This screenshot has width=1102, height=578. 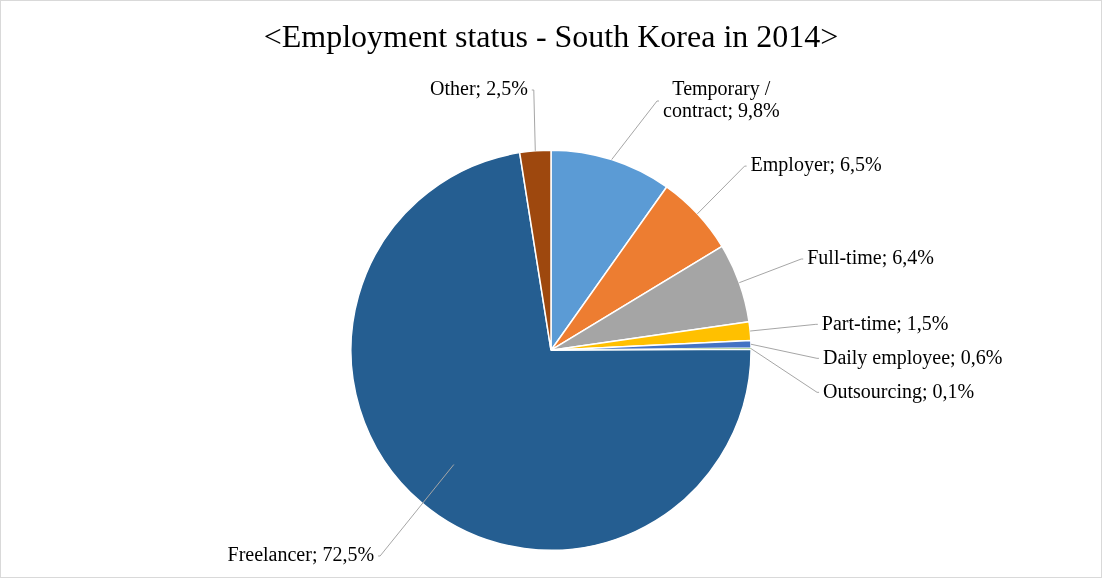 What do you see at coordinates (721, 99) in the screenshot?
I see `slice-label: Temporary / contract; 9,8%` at bounding box center [721, 99].